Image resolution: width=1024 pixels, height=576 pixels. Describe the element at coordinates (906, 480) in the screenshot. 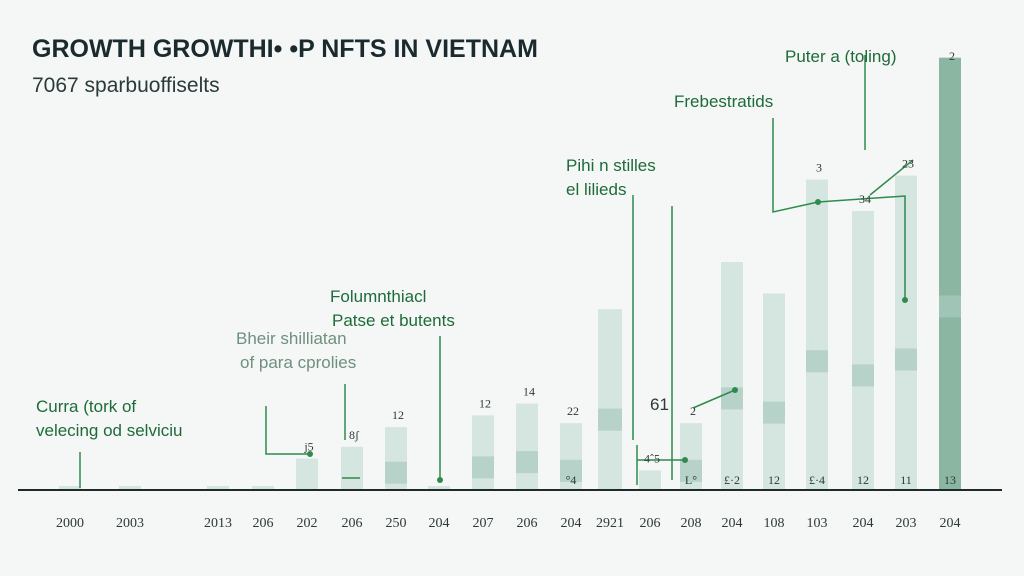

I see `base-label: 11` at that location.